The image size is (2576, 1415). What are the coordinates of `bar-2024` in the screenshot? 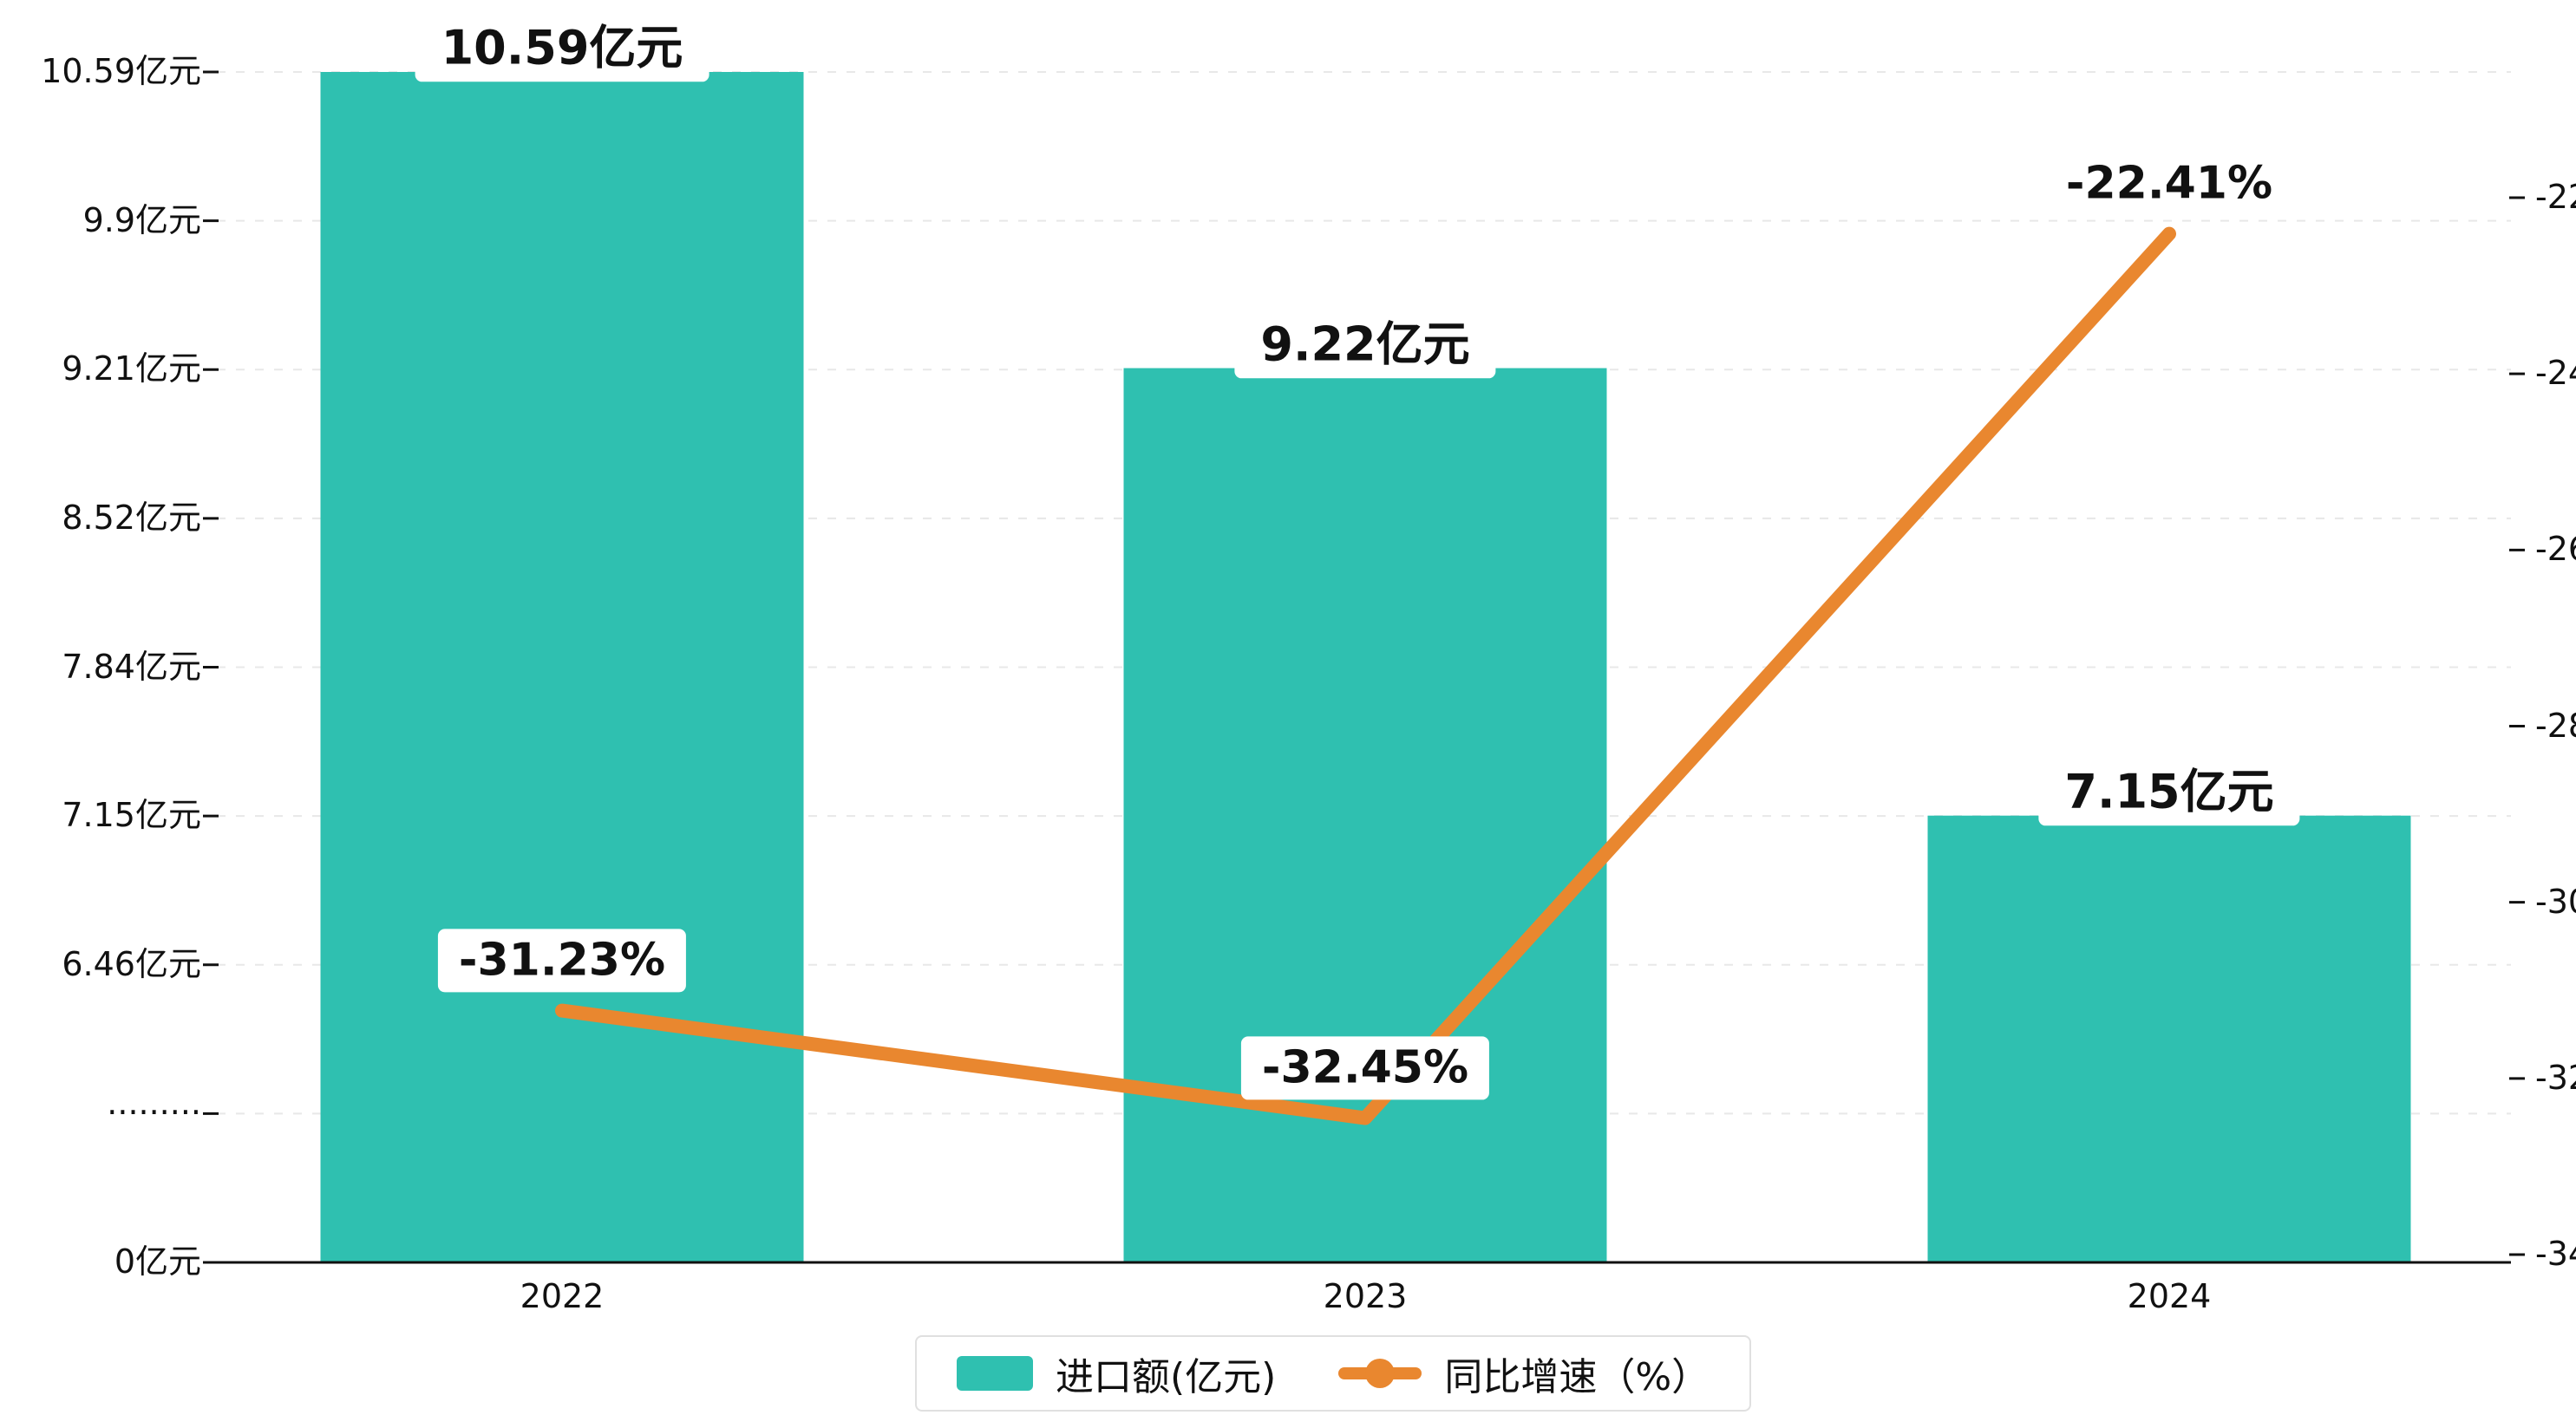 It's located at (2169, 1038).